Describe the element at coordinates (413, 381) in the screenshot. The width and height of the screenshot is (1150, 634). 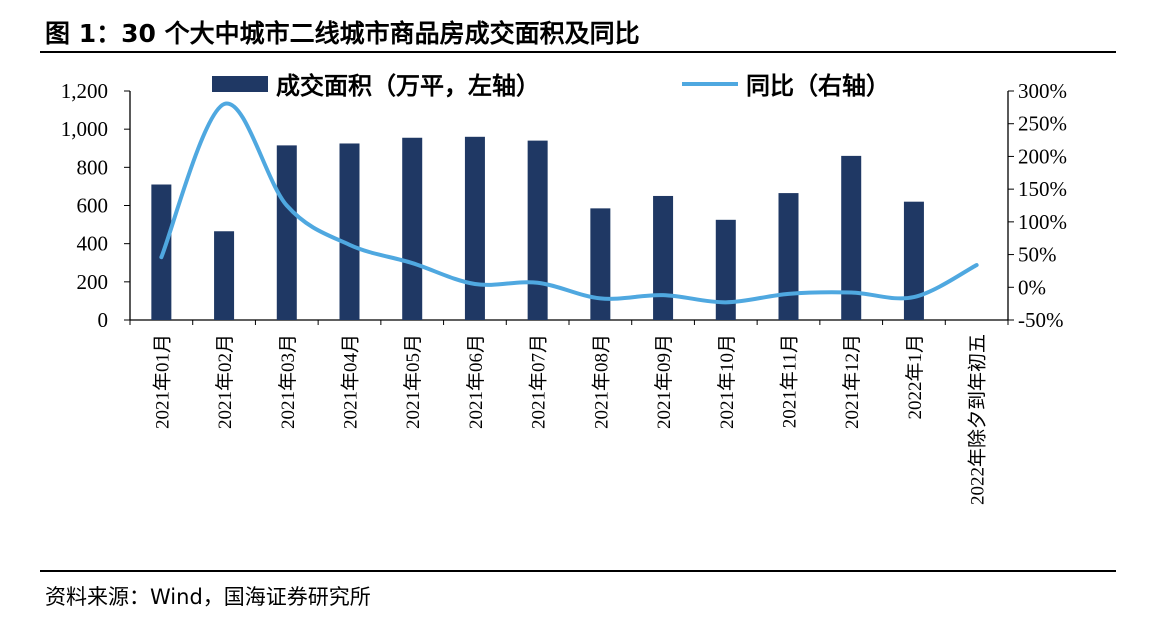
I see `x-tick-label: 2021年05月` at that location.